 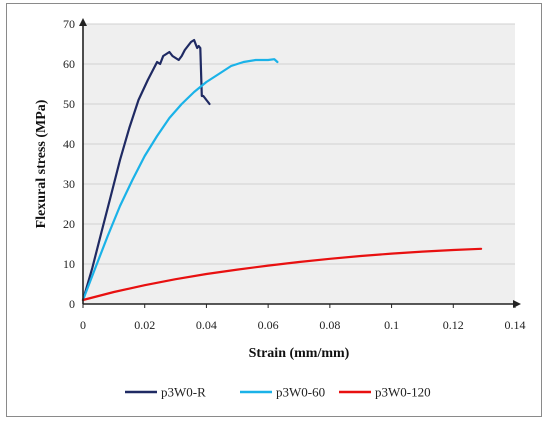 What do you see at coordinates (69, 24) in the screenshot?
I see `y-tick-label: 70` at bounding box center [69, 24].